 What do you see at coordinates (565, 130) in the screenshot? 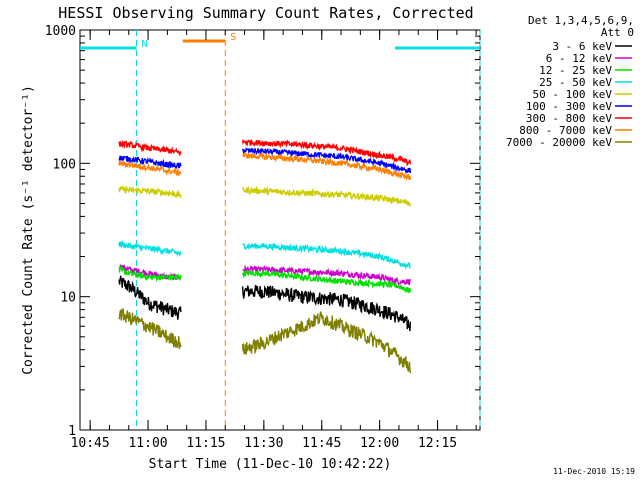
I see `legend-label: 800 - 7000 keV` at bounding box center [565, 130].